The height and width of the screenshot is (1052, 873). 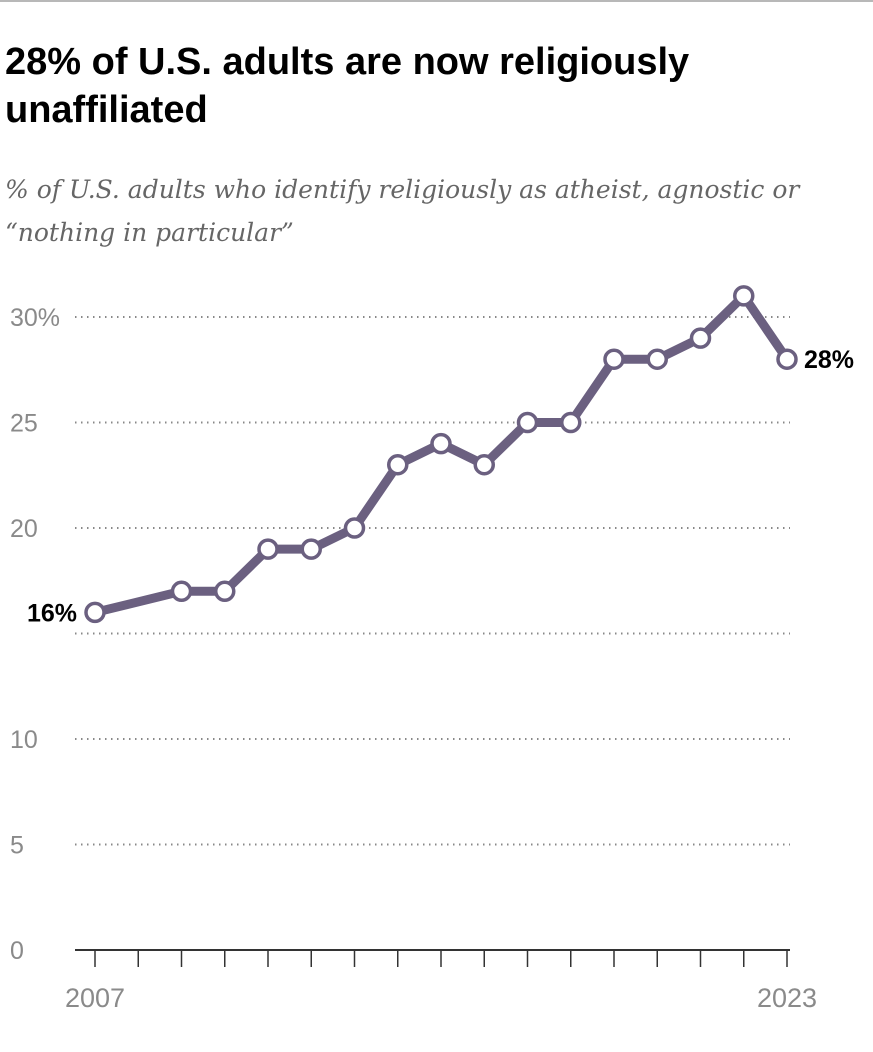 What do you see at coordinates (24, 424) in the screenshot?
I see `y-tick-label: 25` at bounding box center [24, 424].